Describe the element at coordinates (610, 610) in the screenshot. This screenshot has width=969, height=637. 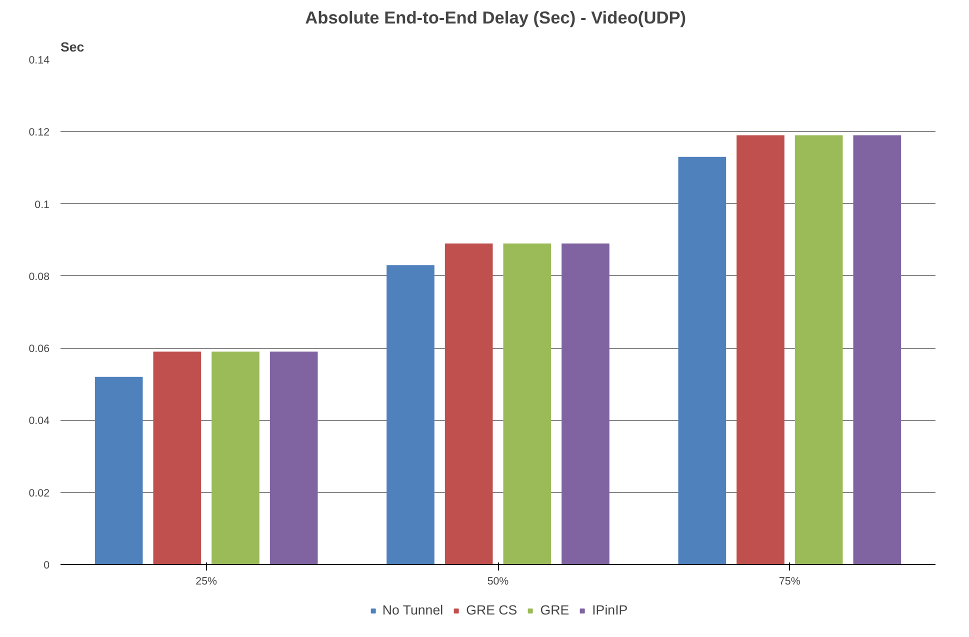
I see `legend-label: IPinIP` at that location.